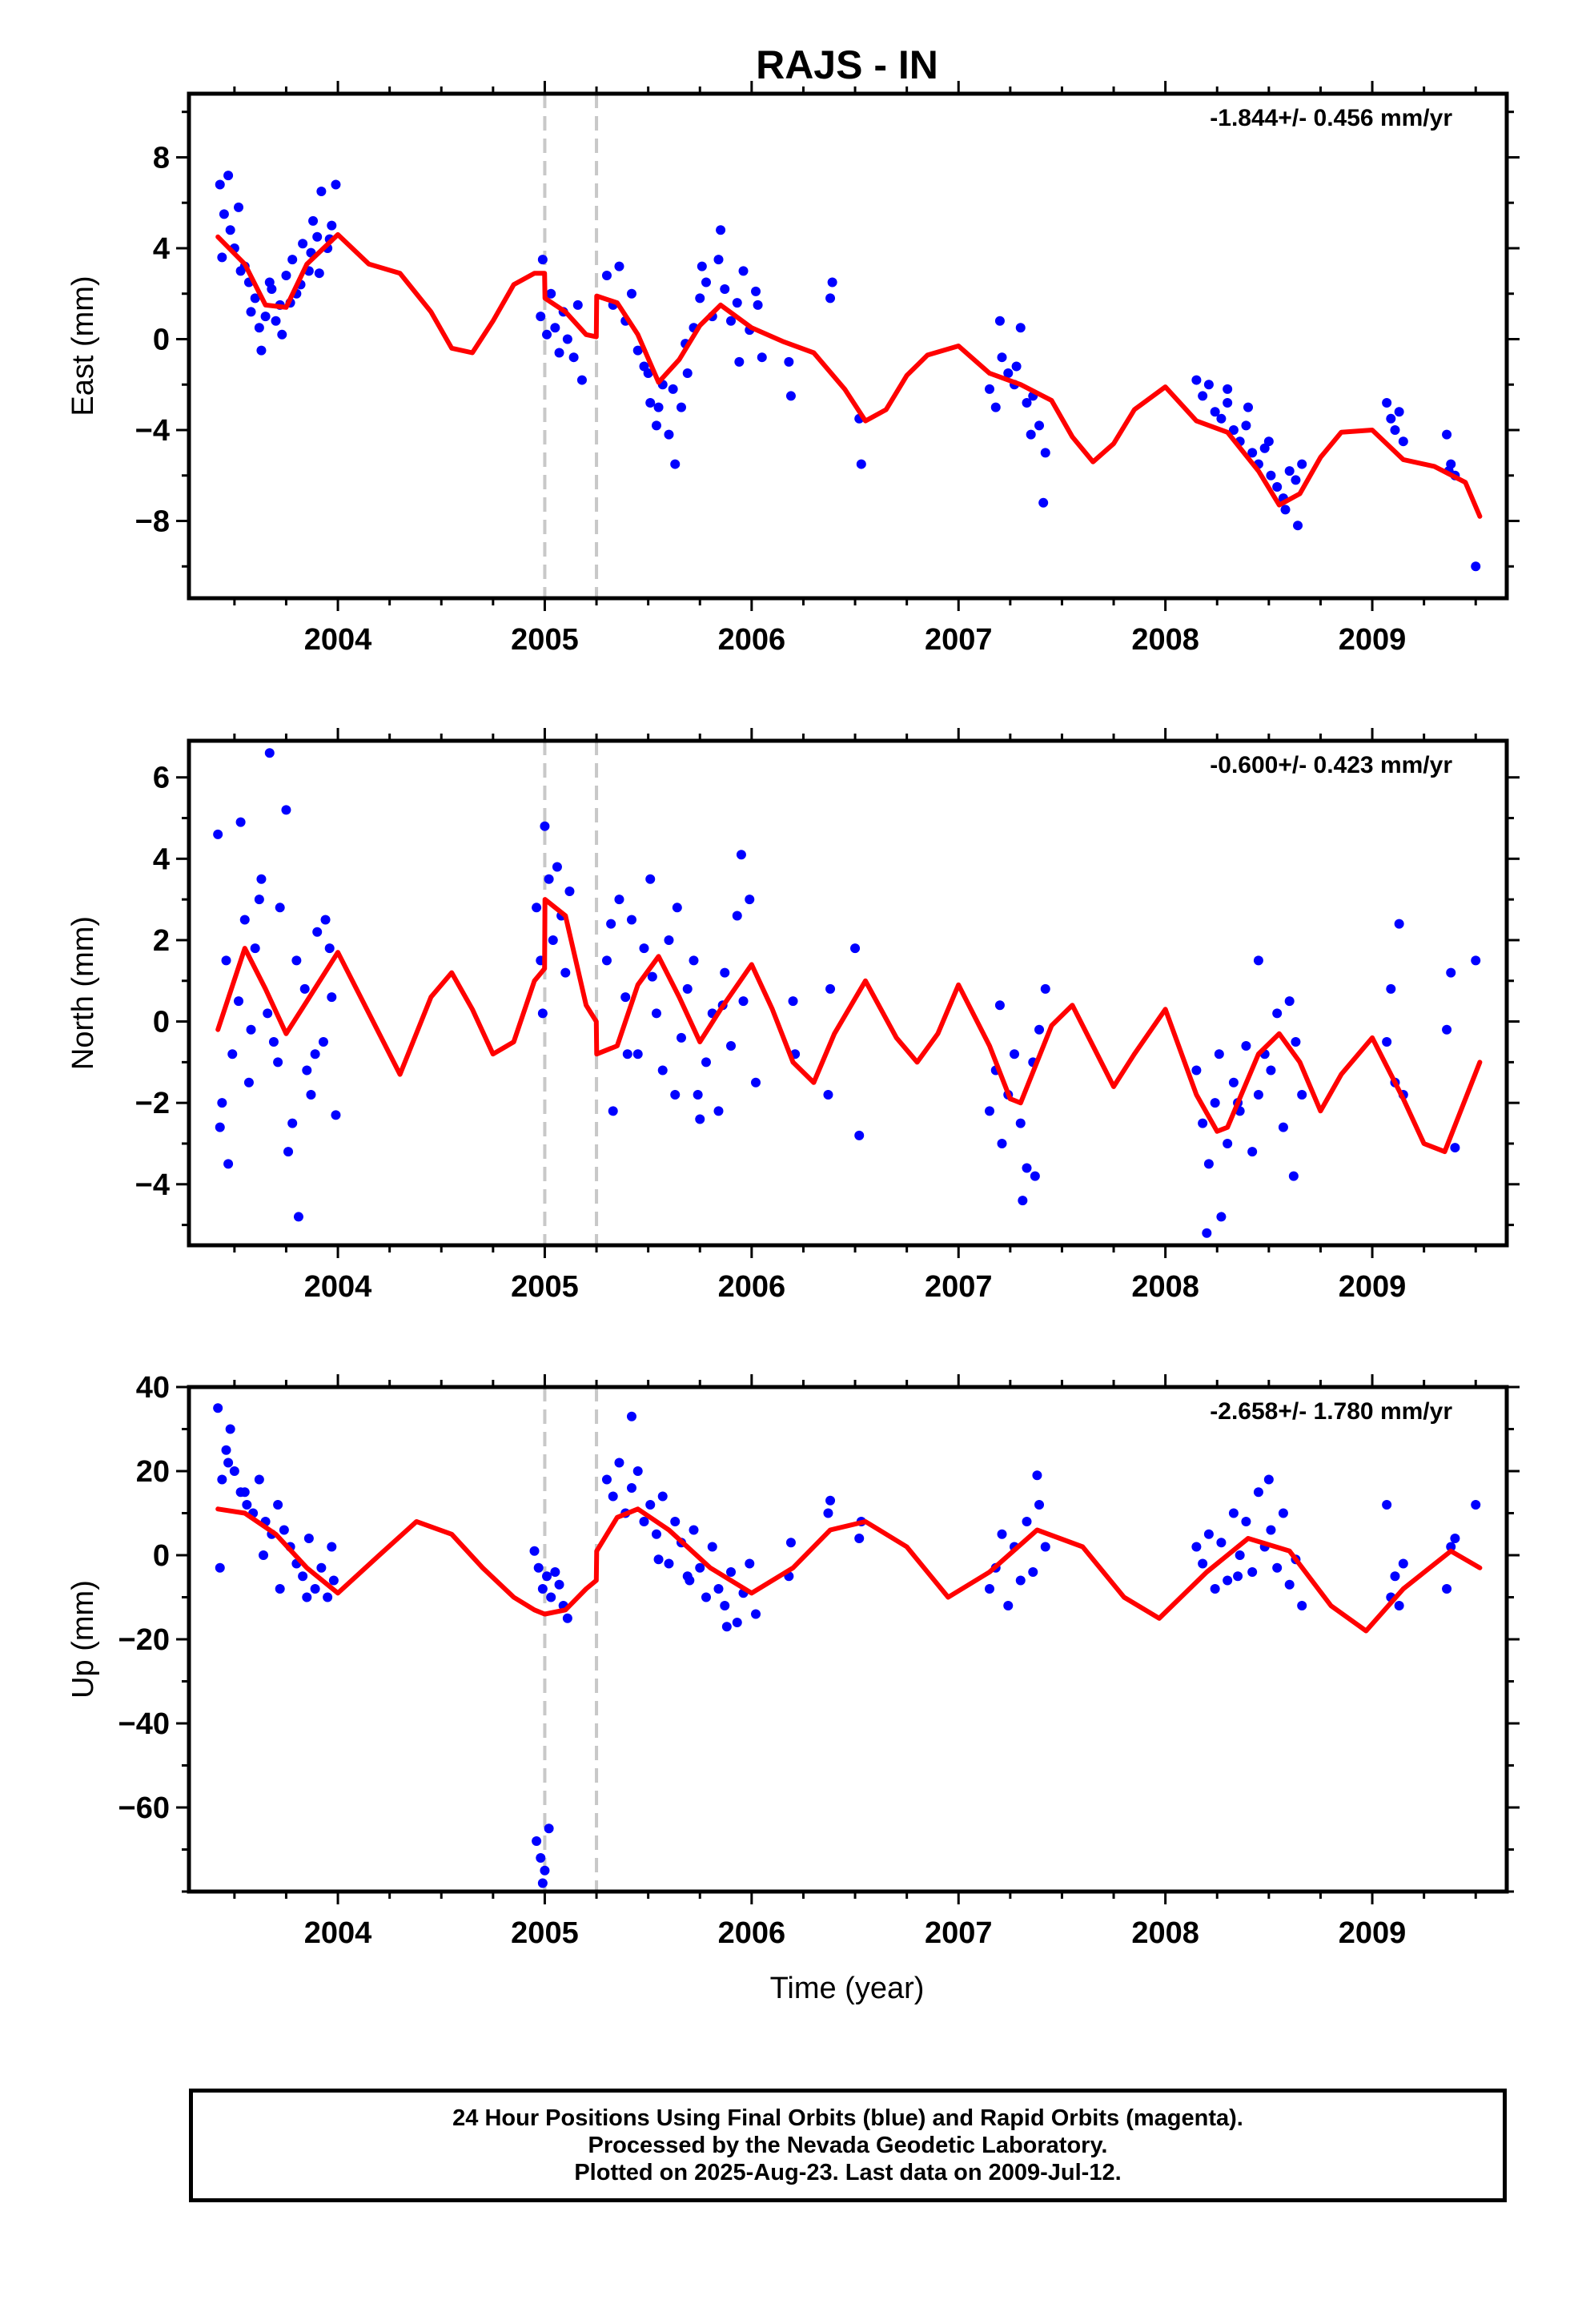 Image resolution: width=1582 pixels, height=2324 pixels. Describe the element at coordinates (752, 1933) in the screenshot. I see `up-x-tick-label: 2006` at that location.